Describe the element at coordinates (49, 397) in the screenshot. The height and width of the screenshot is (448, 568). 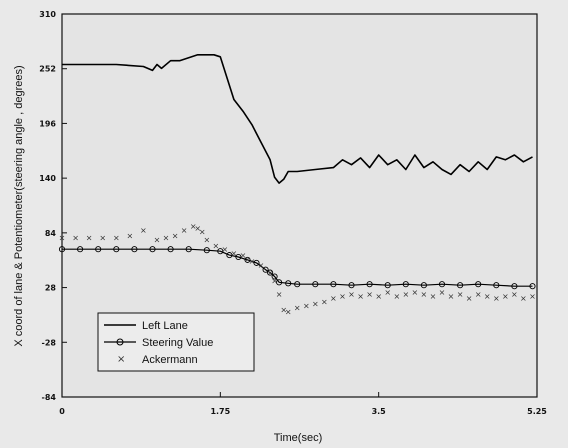
I see `y-tick-label: -84` at that location.